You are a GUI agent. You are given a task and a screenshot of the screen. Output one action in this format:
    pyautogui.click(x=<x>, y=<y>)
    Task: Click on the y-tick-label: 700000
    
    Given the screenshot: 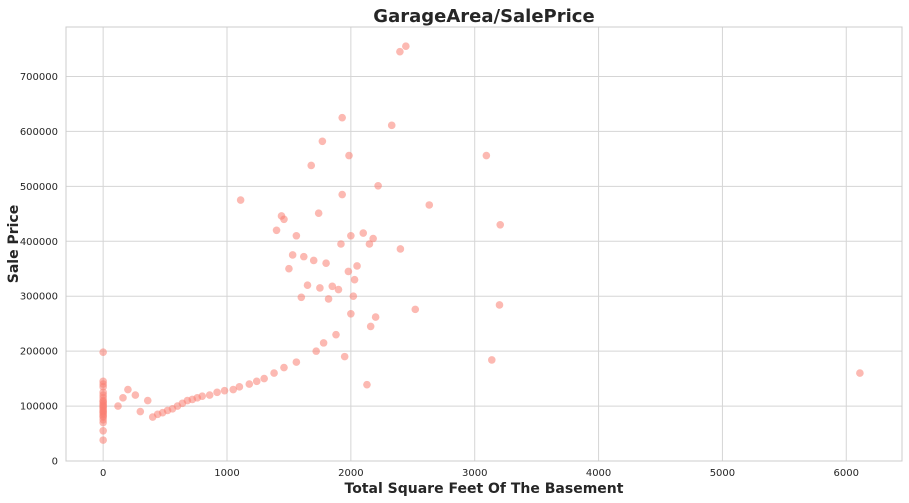 What is the action you would take?
    pyautogui.click(x=39, y=77)
    